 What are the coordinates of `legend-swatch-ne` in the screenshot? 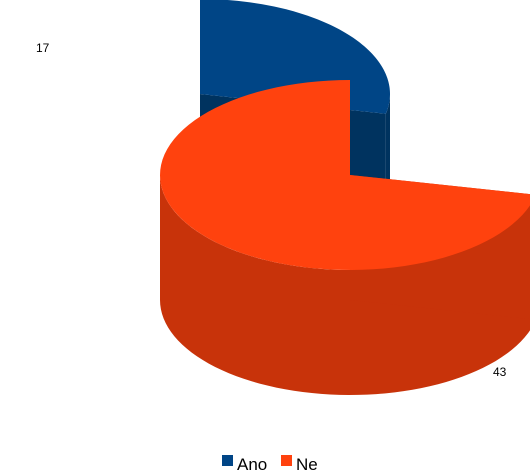 It's located at (286, 460).